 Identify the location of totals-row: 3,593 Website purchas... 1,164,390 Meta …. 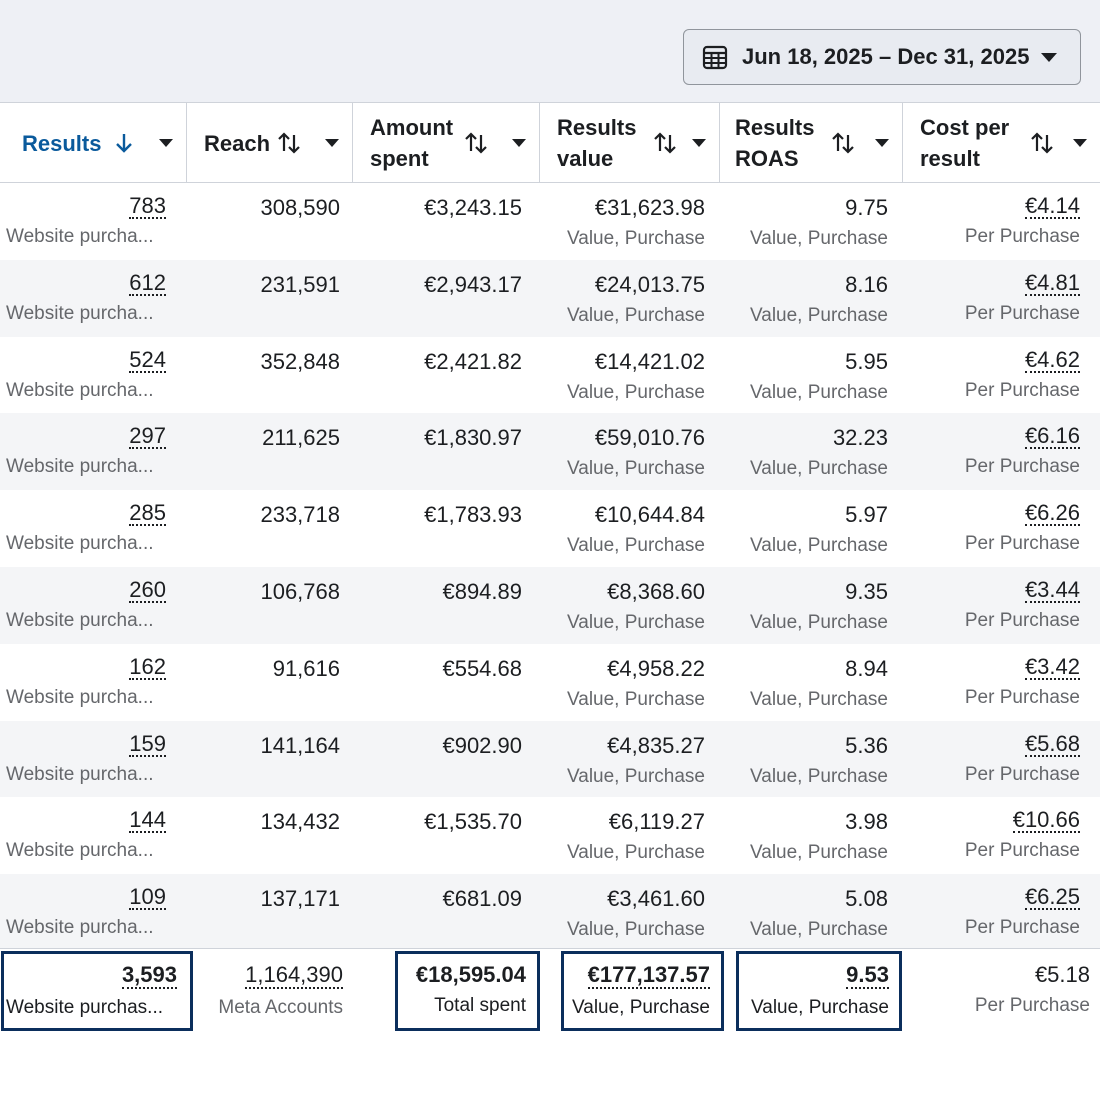
(550, 990).